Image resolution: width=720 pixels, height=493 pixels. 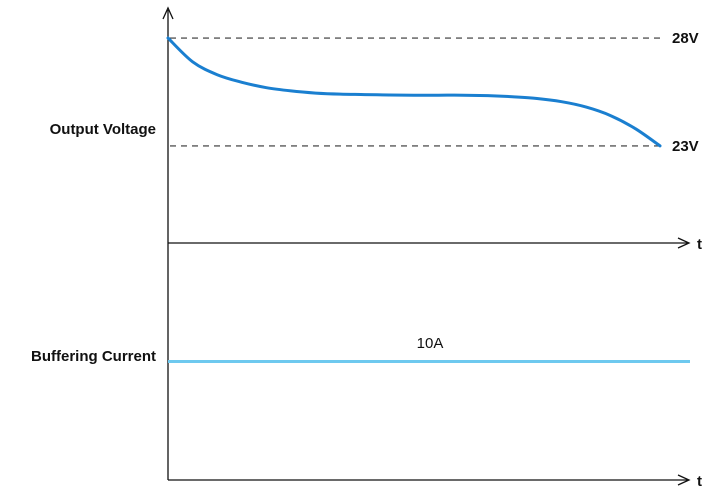 I want to click on x-axis-bottom-label: t, so click(x=699, y=481).